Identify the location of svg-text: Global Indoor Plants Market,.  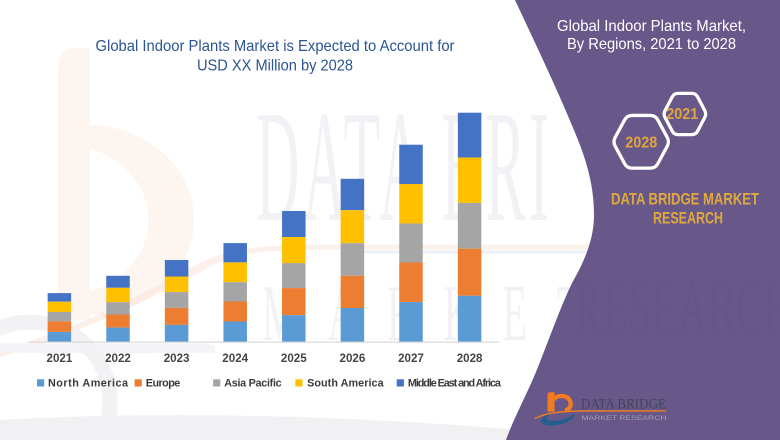
(651, 26).